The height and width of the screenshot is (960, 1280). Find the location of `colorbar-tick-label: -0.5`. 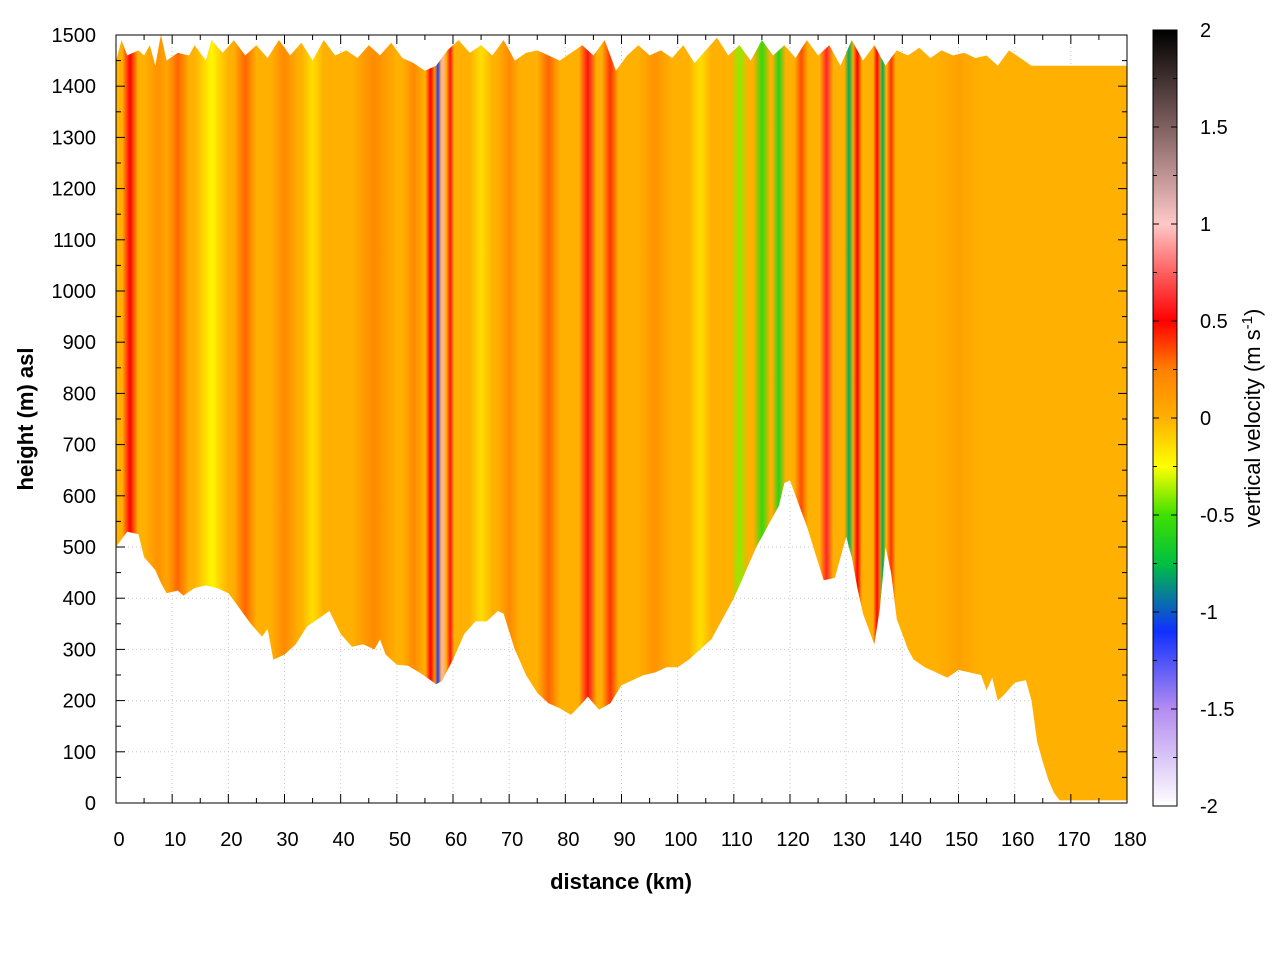

colorbar-tick-label: -0.5 is located at coordinates (1217, 516).